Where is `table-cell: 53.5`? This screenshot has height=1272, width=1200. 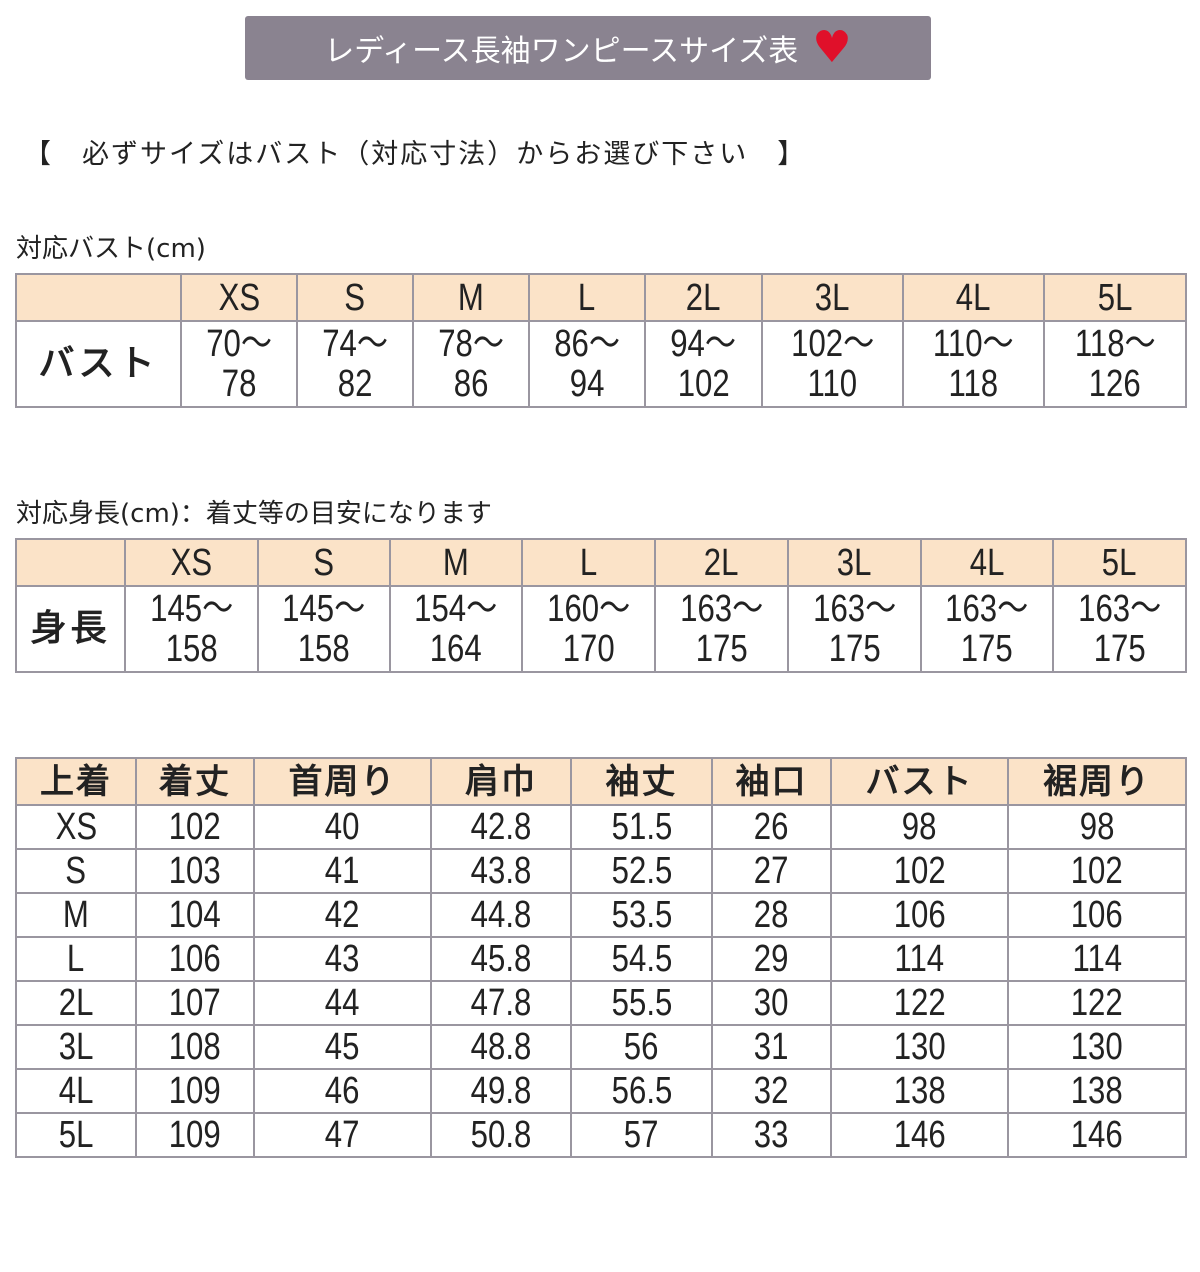
table-cell: 53.5 is located at coordinates (641, 915).